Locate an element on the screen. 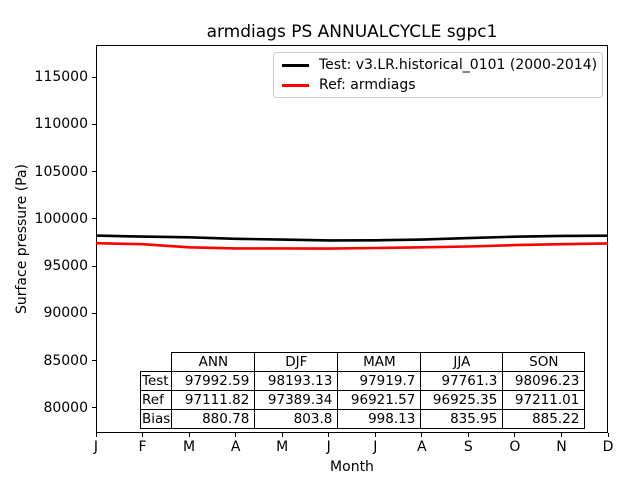 The height and width of the screenshot is (480, 640). table-row-label: Ref is located at coordinates (156, 400).